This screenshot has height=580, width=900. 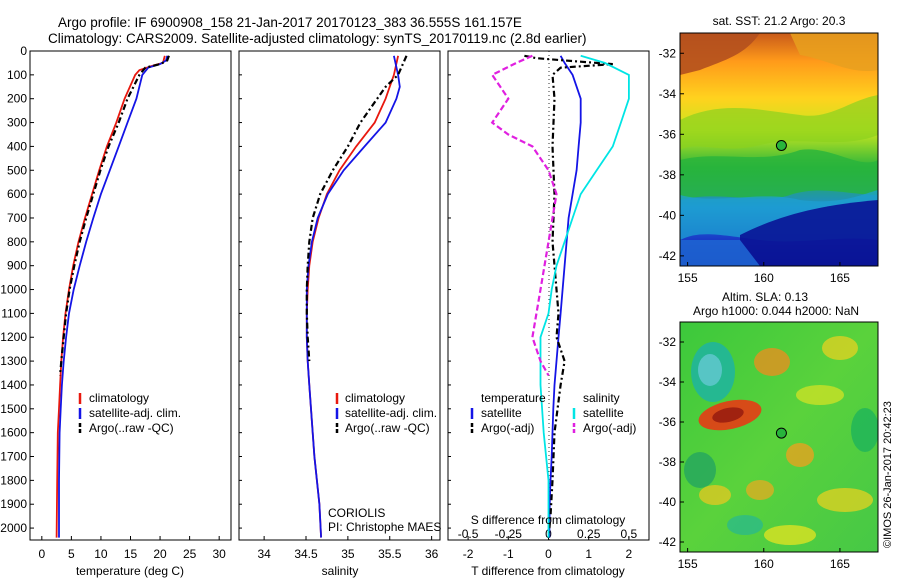 What do you see at coordinates (508, 554) in the screenshot?
I see `x-tick-label: -1` at bounding box center [508, 554].